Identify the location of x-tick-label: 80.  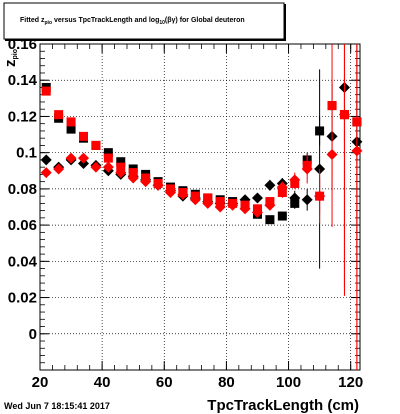
(226, 382).